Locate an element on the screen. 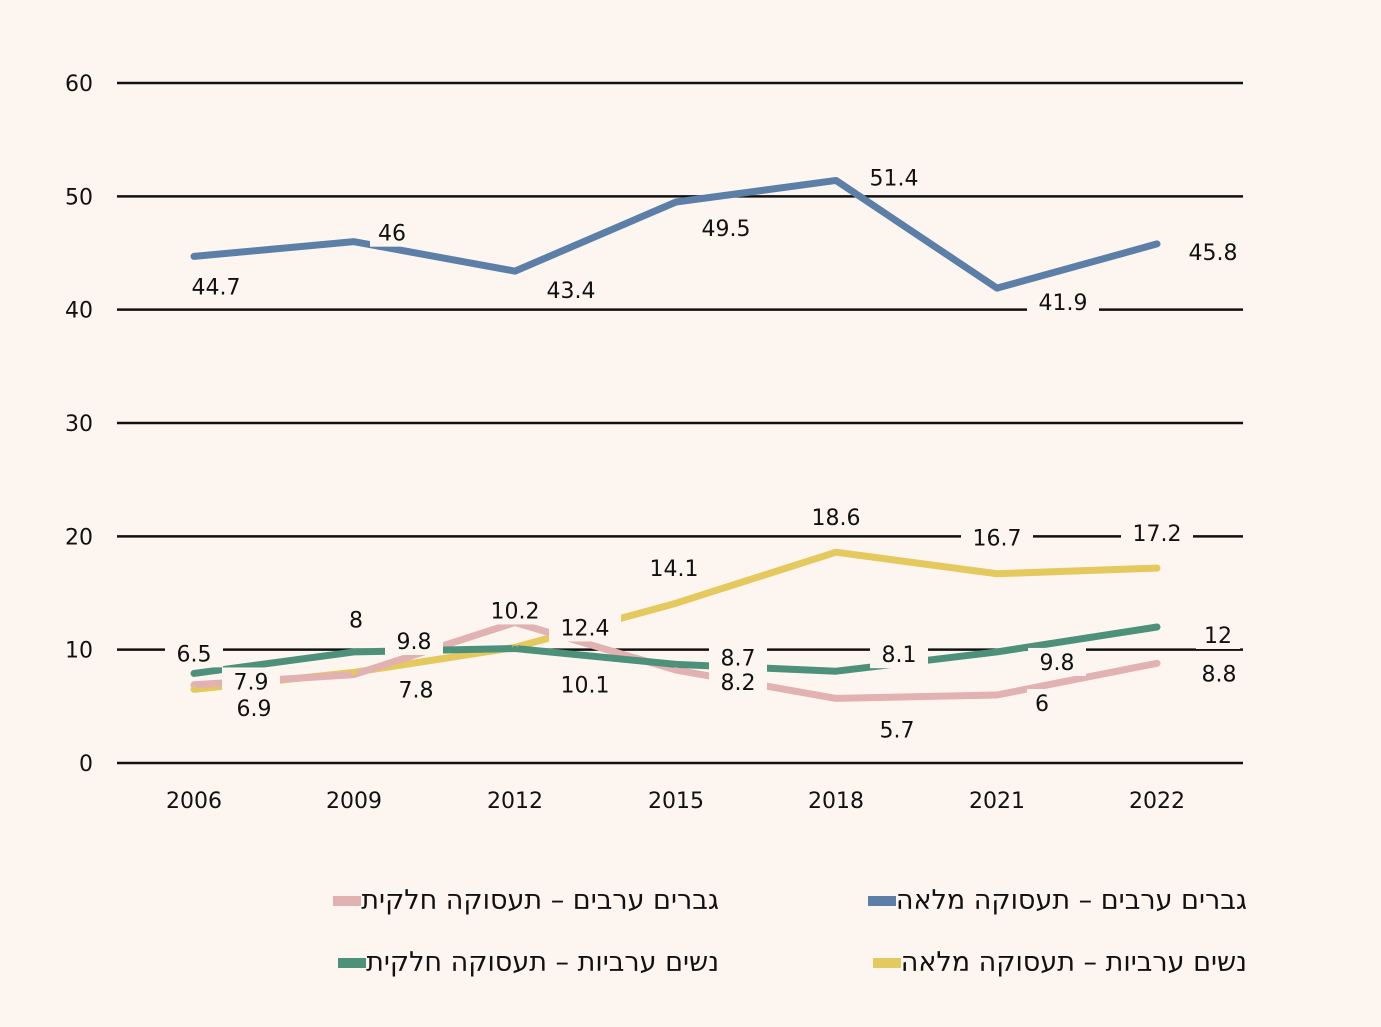 Image resolution: width=1381 pixels, height=1027 pixels. y-axis: 0 10 20 30 40 50 60 is located at coordinates (79, 424).